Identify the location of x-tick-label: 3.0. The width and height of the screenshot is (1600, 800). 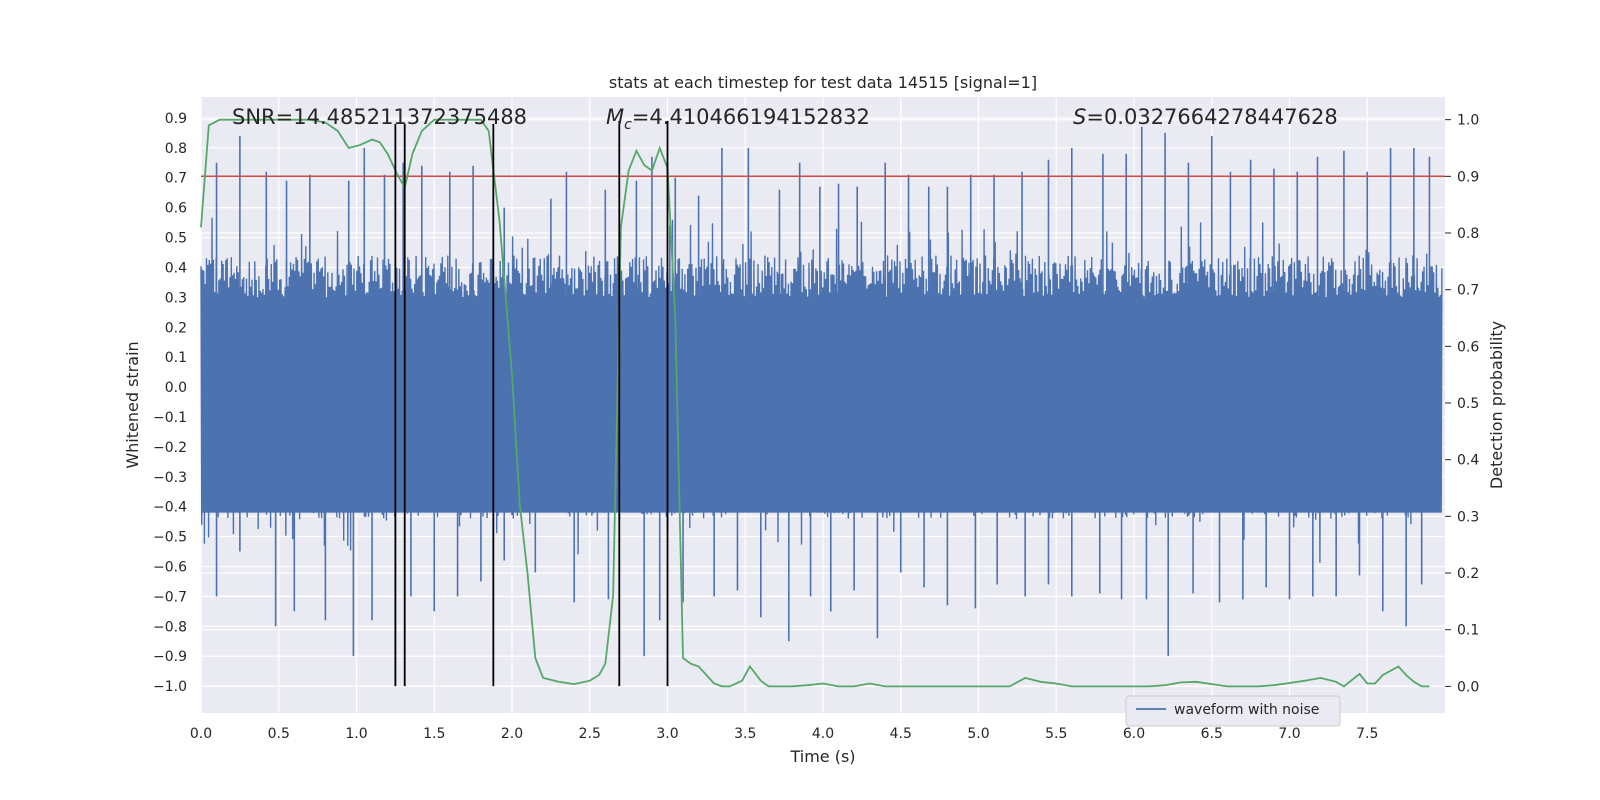
(667, 734).